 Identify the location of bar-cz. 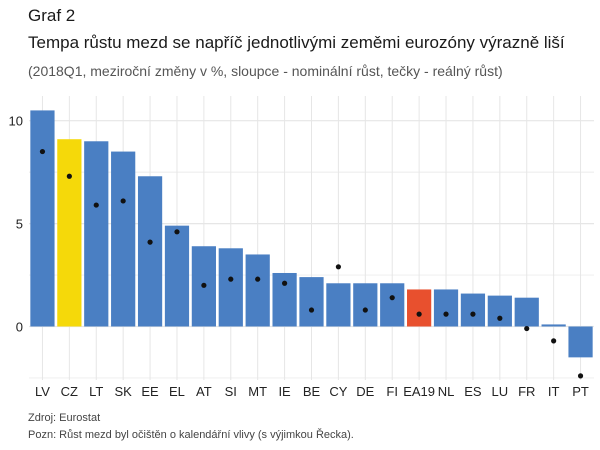
(69, 233).